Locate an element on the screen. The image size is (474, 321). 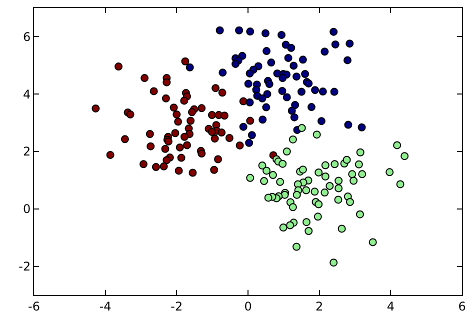
y-tick-label: 4 is located at coordinates (26, 94).